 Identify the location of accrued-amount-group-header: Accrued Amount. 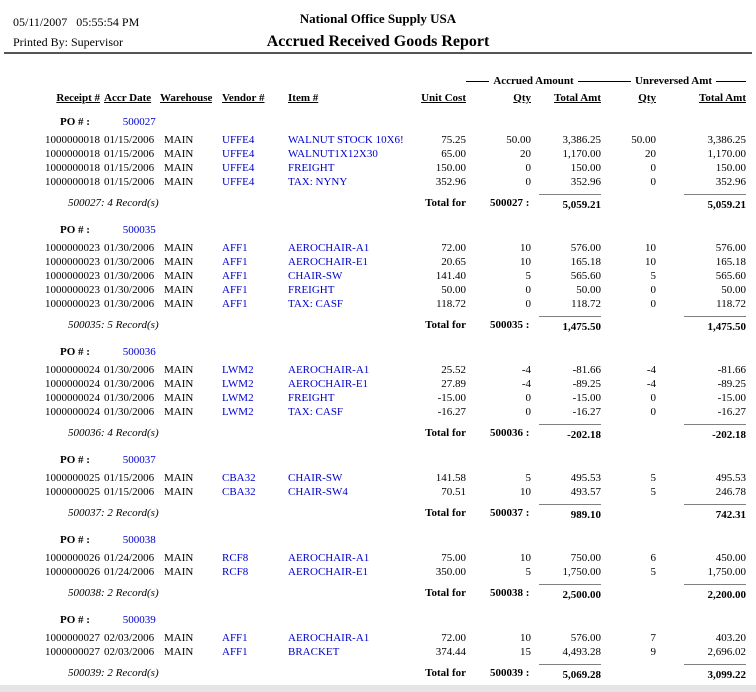
(534, 81).